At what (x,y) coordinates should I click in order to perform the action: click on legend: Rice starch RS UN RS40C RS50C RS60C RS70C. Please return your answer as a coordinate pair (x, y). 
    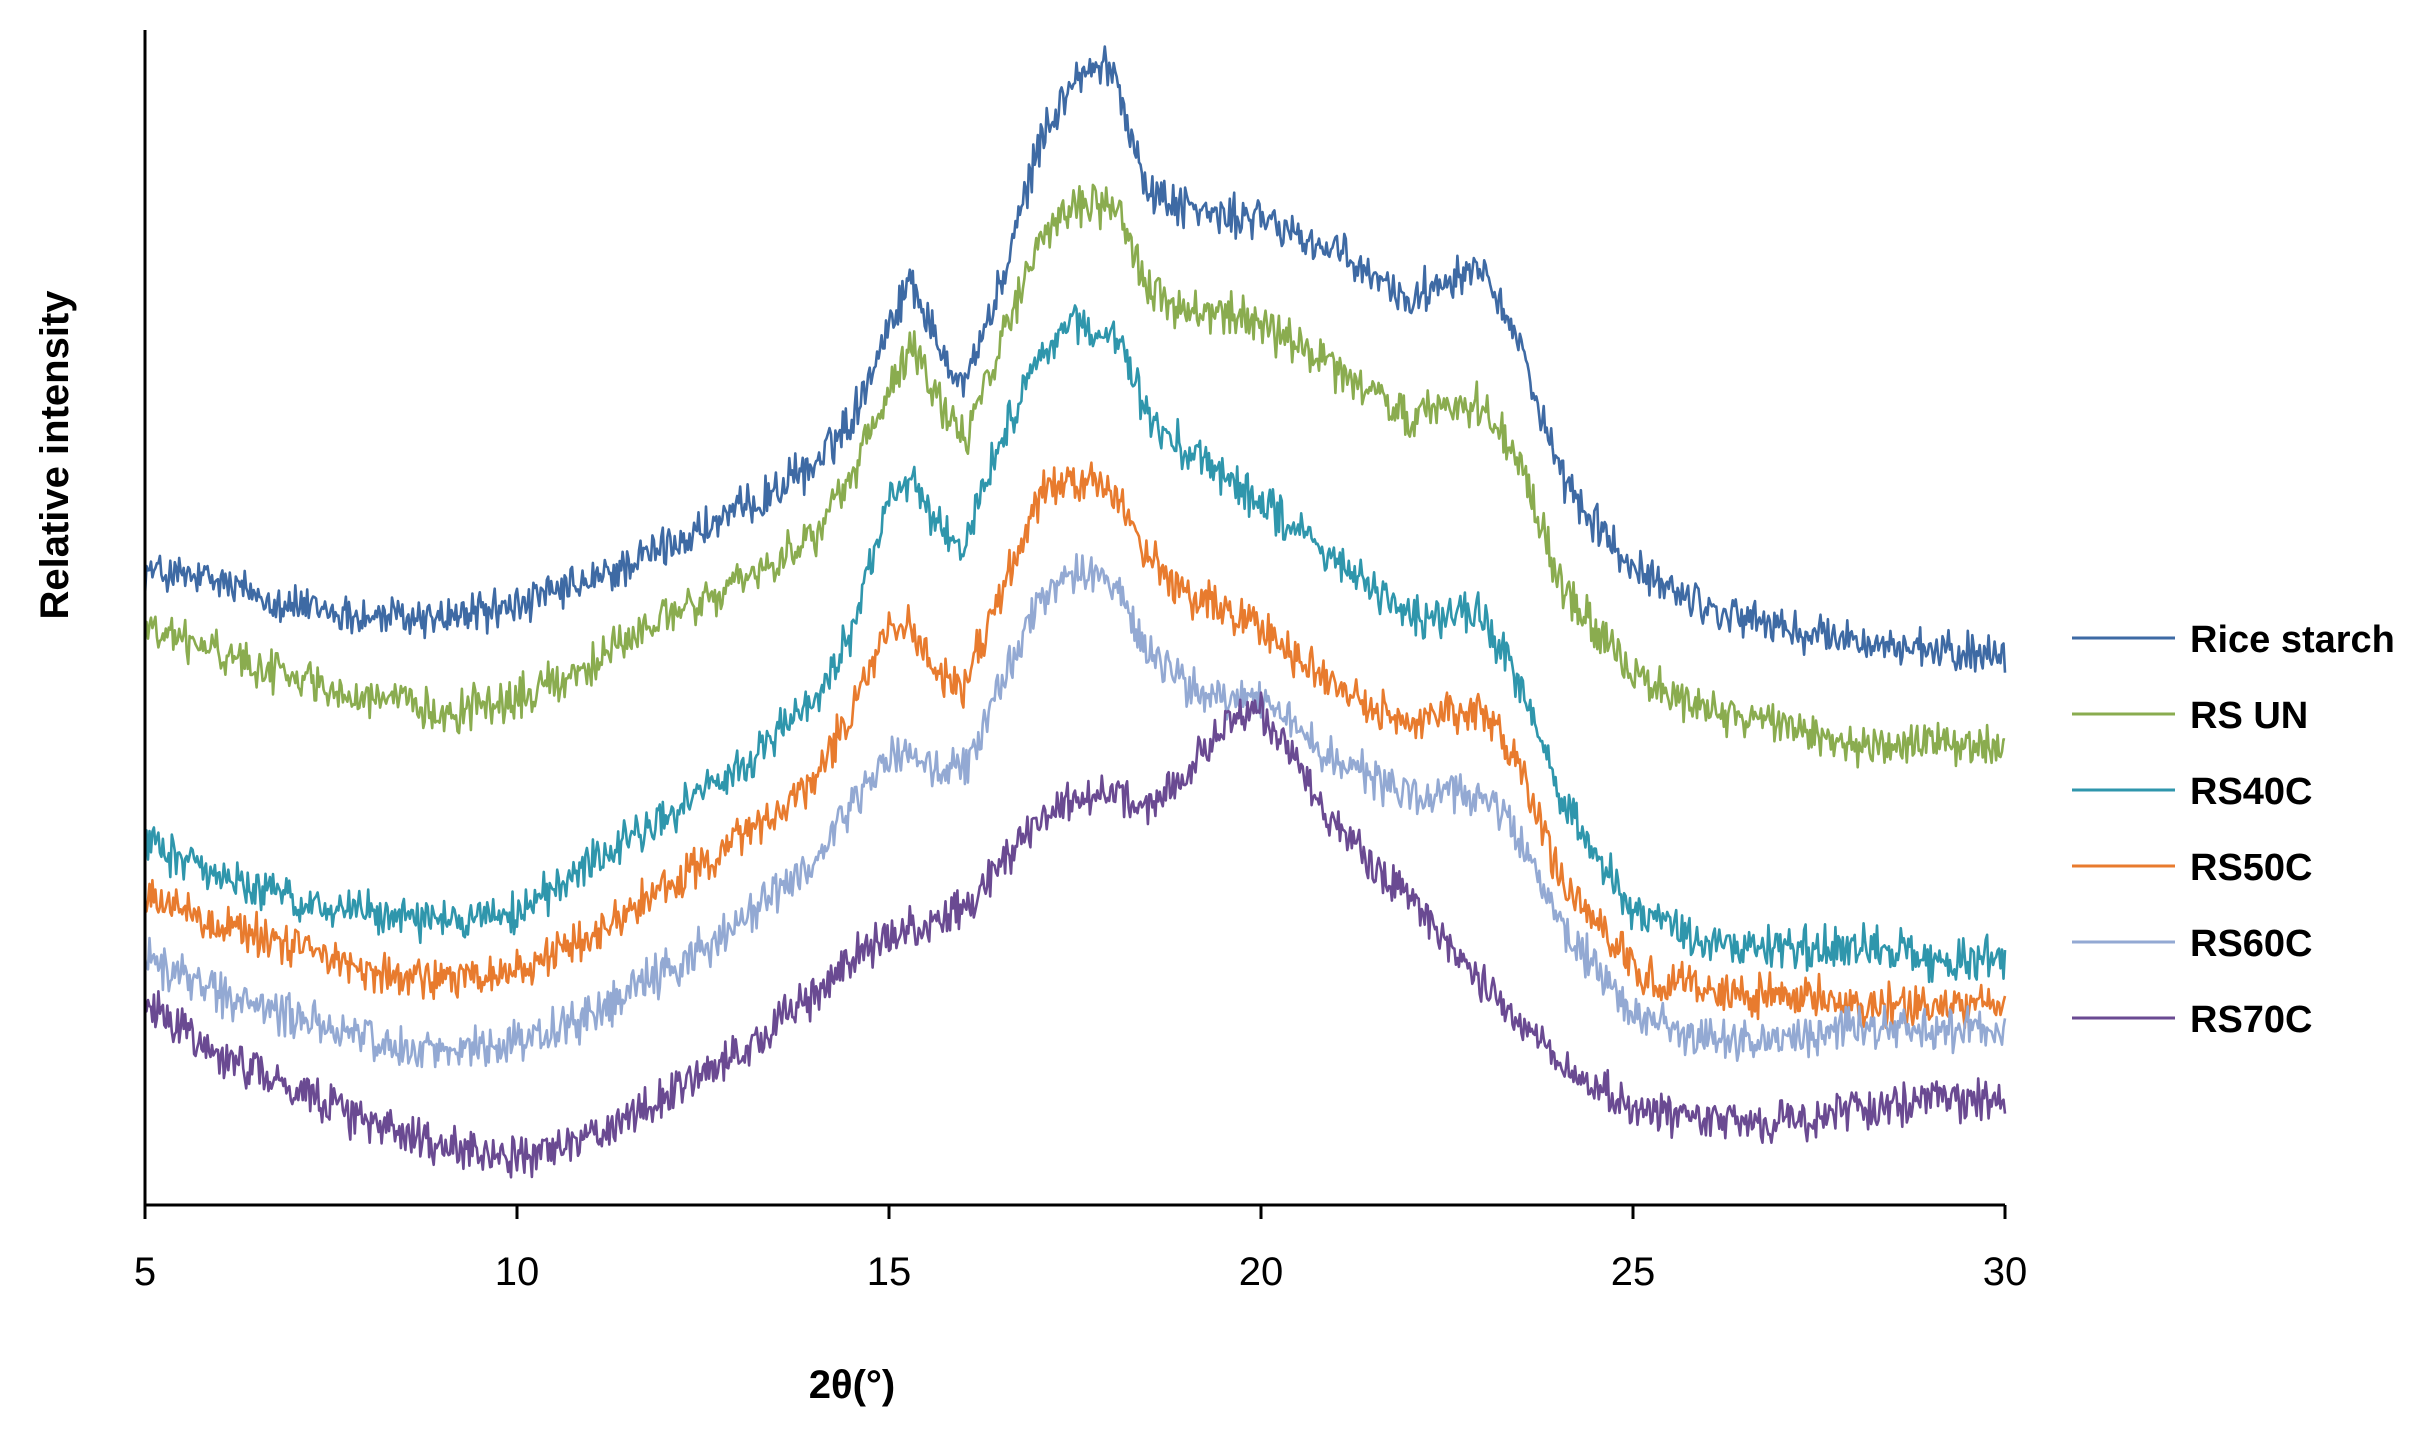
    Looking at the image, I should click on (2233, 830).